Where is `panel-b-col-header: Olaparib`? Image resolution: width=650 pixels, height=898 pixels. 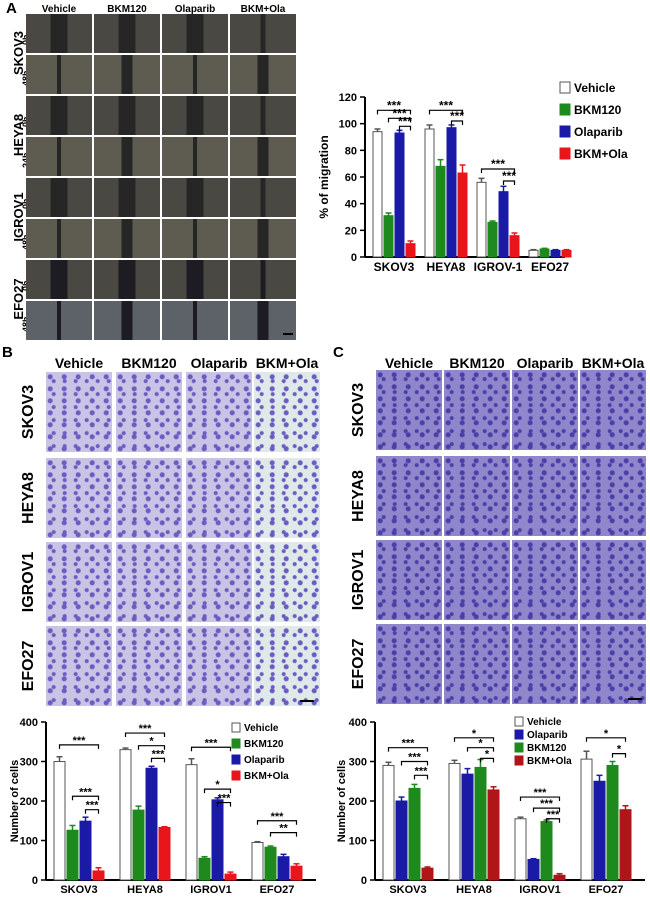
panel-b-col-header: Olaparib is located at coordinates (219, 363).